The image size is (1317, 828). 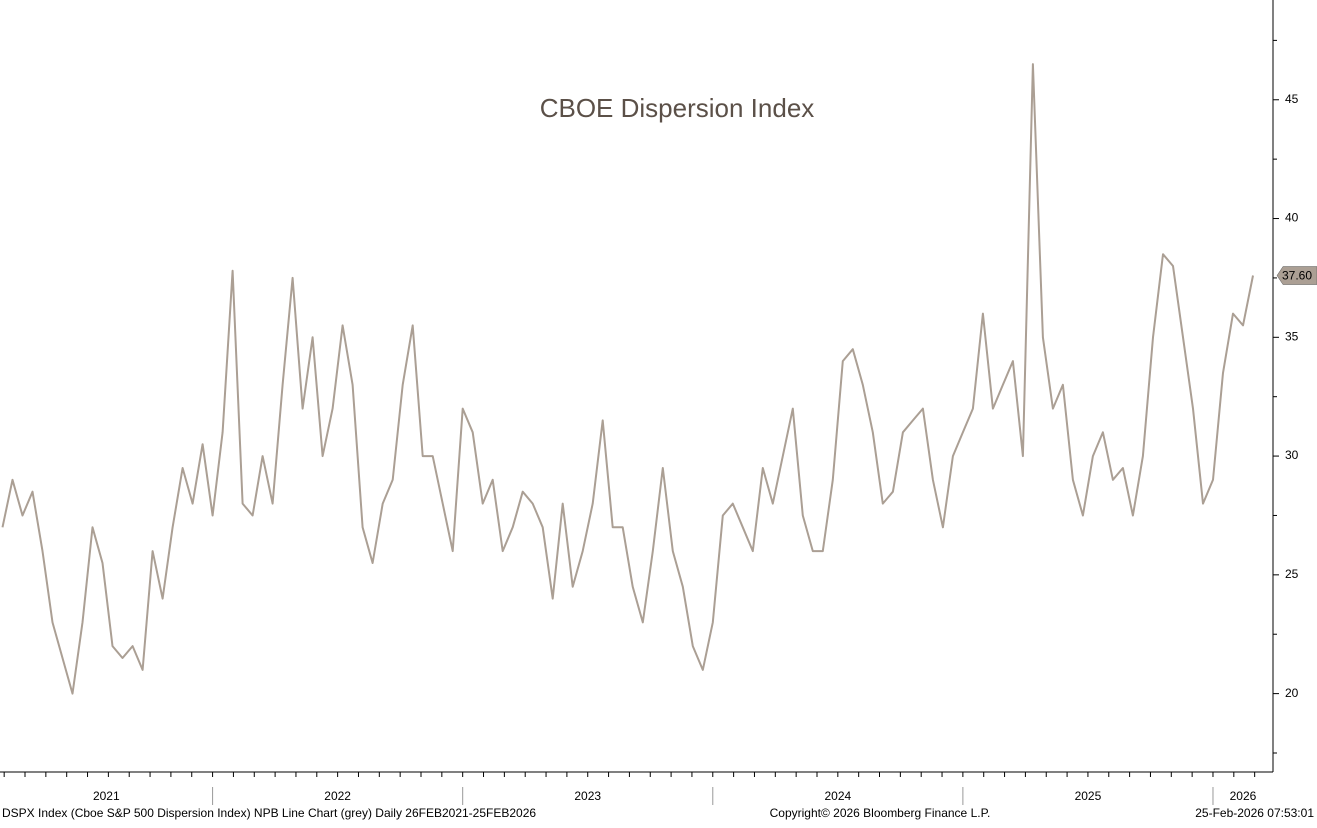 I want to click on y-tick-label: 35, so click(x=1292, y=336).